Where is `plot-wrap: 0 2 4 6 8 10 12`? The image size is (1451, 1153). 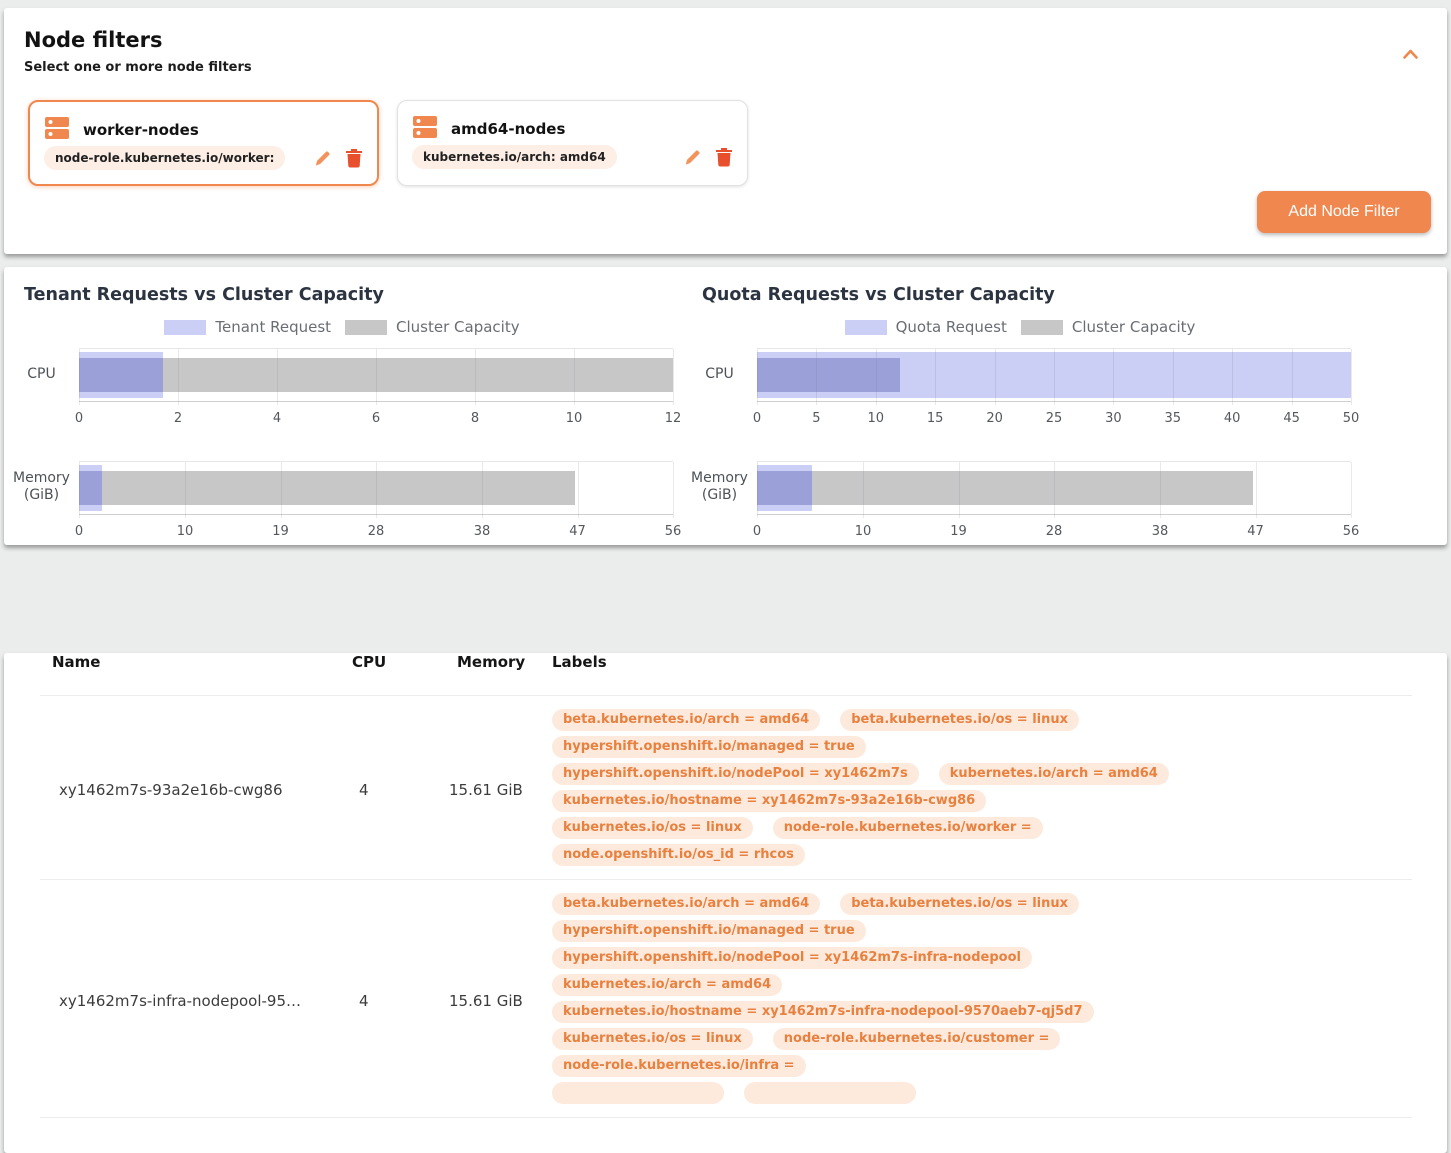 plot-wrap: 0 2 4 6 8 10 12 is located at coordinates (378, 398).